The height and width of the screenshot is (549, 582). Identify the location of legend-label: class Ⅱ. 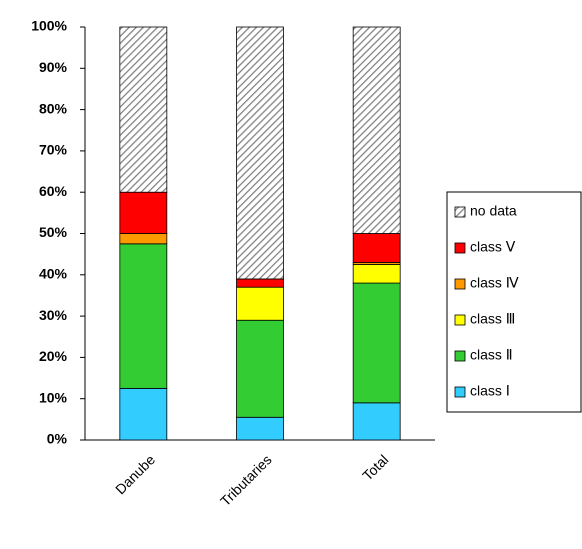
(491, 355).